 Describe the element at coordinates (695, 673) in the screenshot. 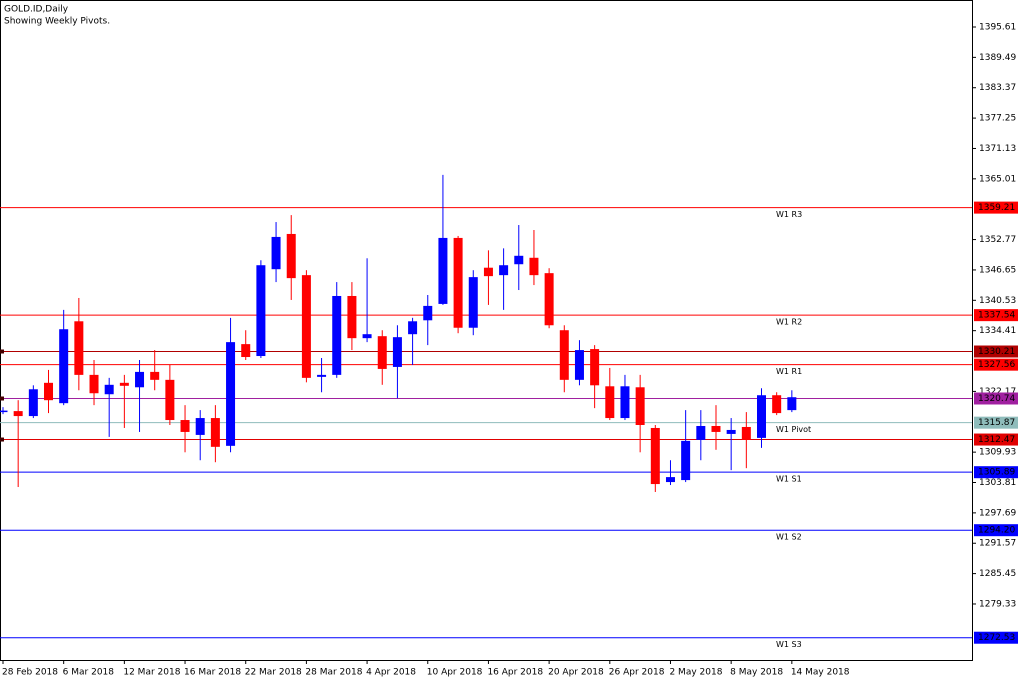

I see `x-tick-label: 2 May 2018` at that location.